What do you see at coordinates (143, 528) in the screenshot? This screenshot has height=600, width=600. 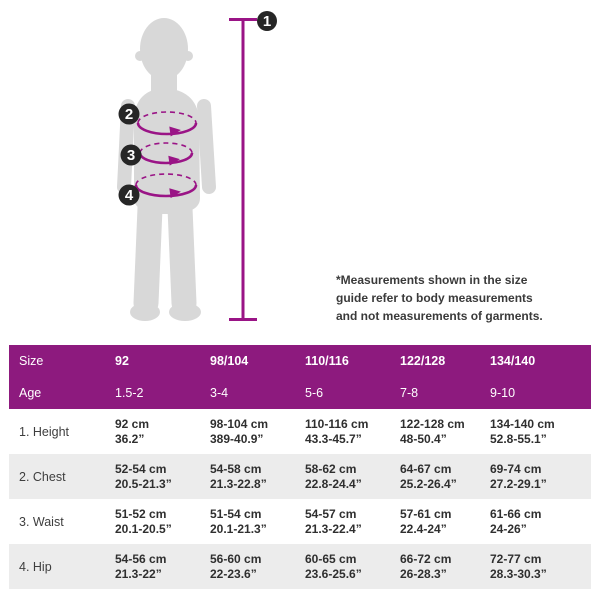 I see `cell-in: 20.1-20.5”` at bounding box center [143, 528].